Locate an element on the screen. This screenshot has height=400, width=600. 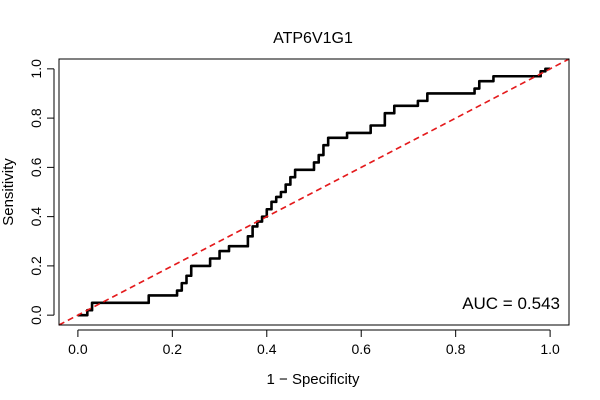
y-axis-label: Sensitivity is located at coordinates (8, 192).